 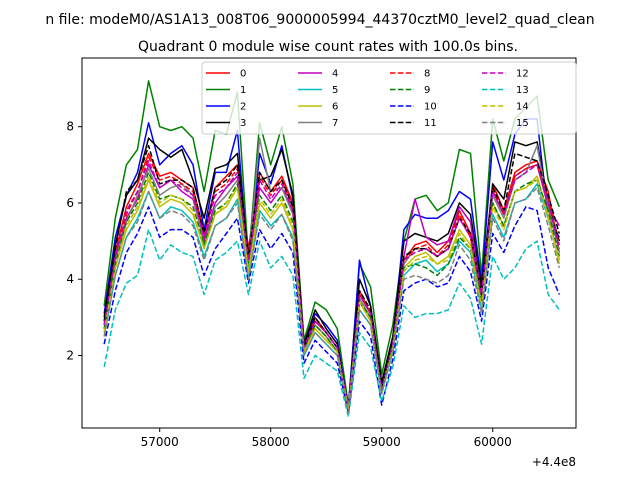 I want to click on legend-label-11: 11, so click(x=430, y=123).